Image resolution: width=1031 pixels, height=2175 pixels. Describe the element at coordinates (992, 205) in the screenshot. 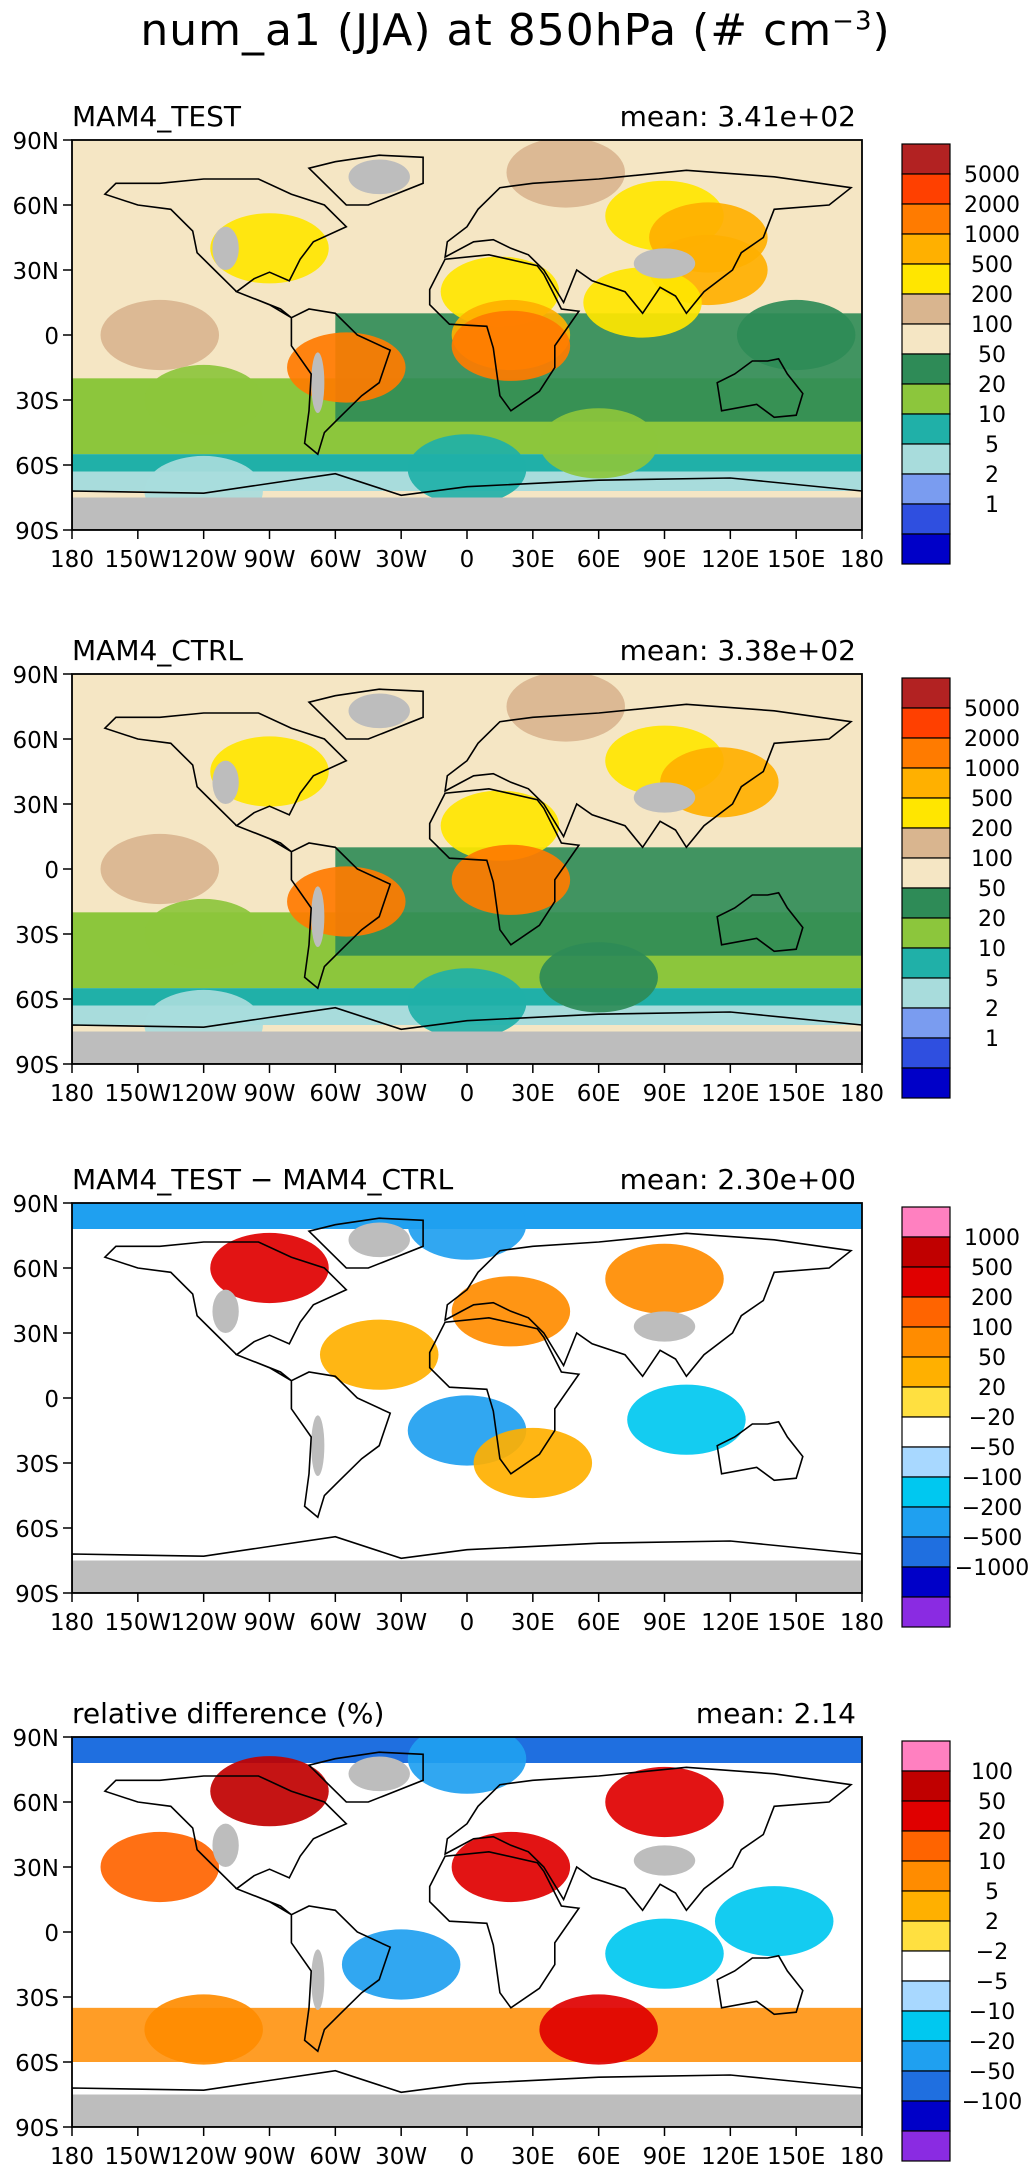

I see `colorbar-label: 2000` at that location.